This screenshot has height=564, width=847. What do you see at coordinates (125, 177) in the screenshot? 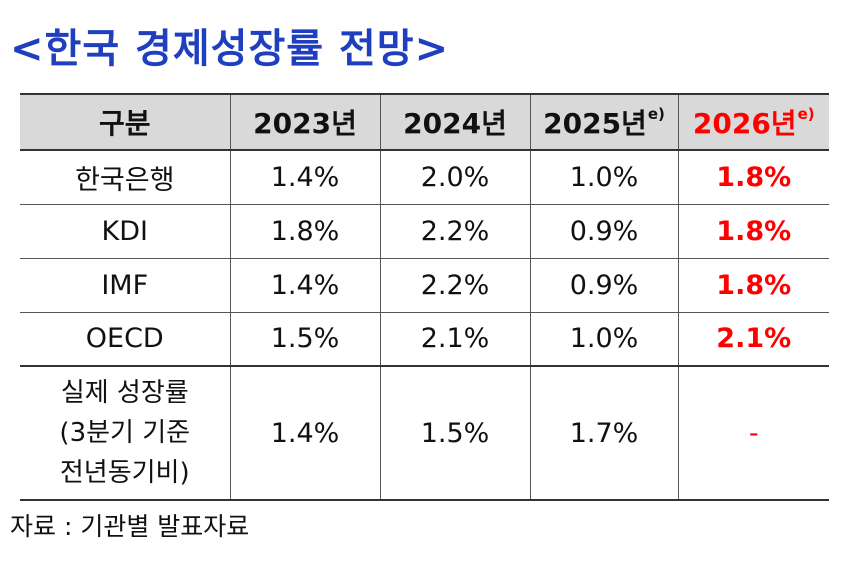
I see `row-name: 한국은행` at bounding box center [125, 177].